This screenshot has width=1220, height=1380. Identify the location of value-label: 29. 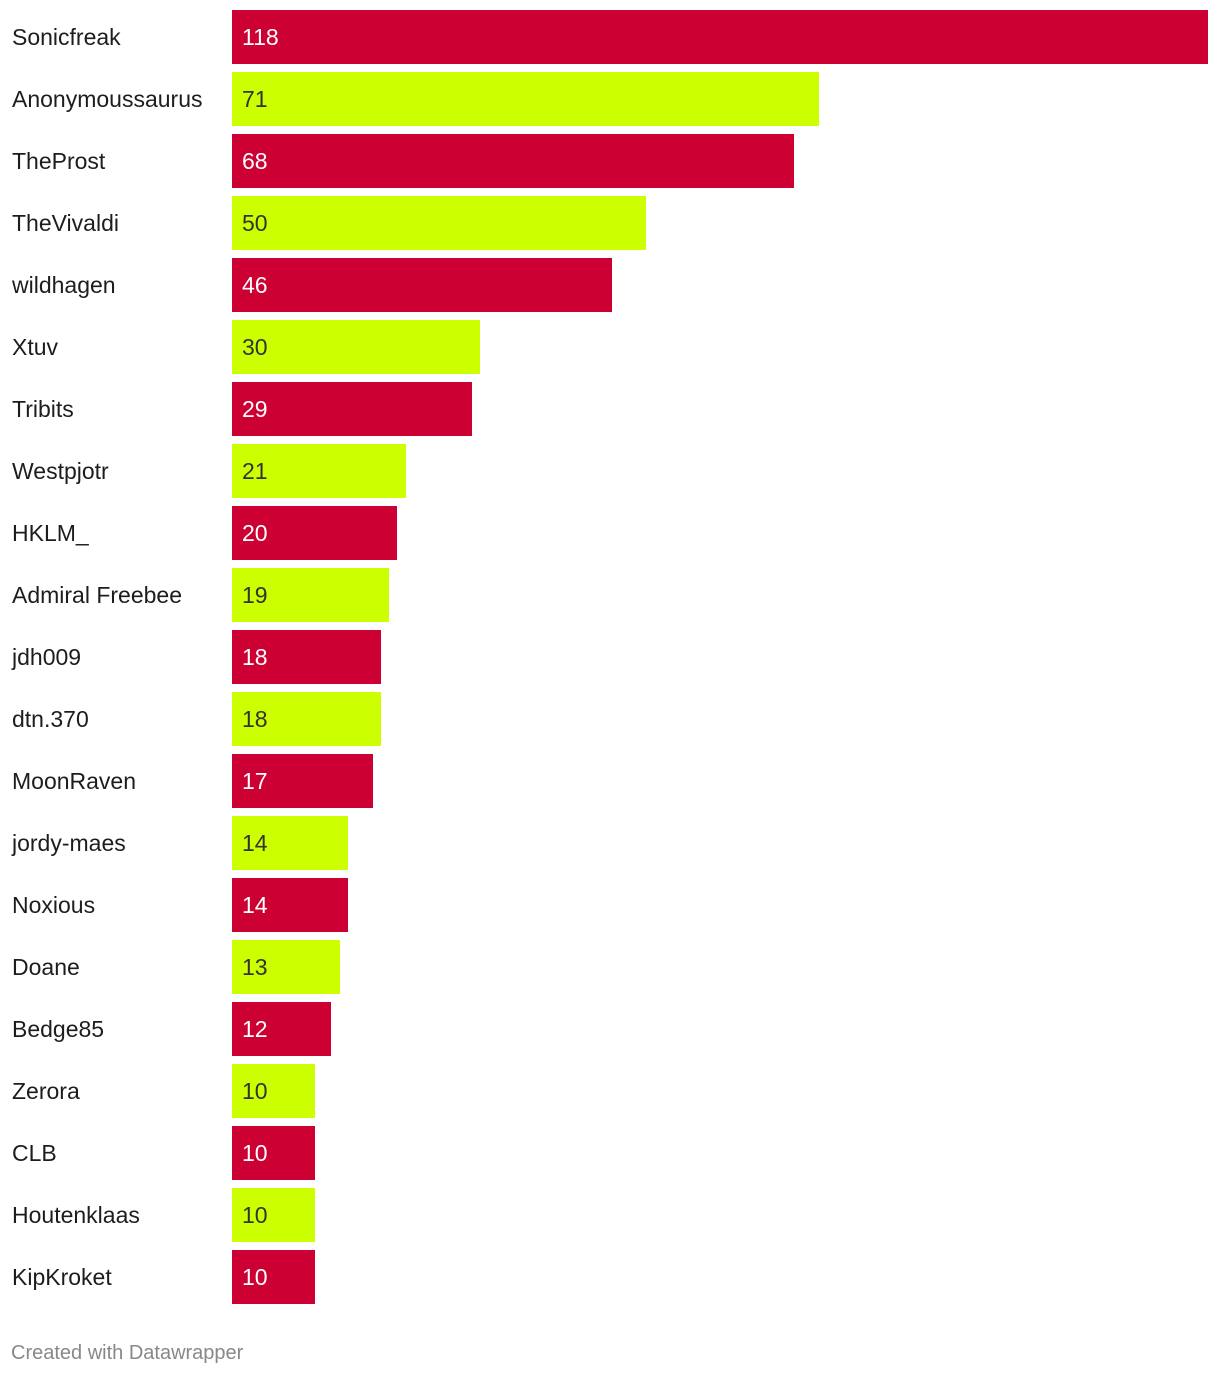
(255, 409).